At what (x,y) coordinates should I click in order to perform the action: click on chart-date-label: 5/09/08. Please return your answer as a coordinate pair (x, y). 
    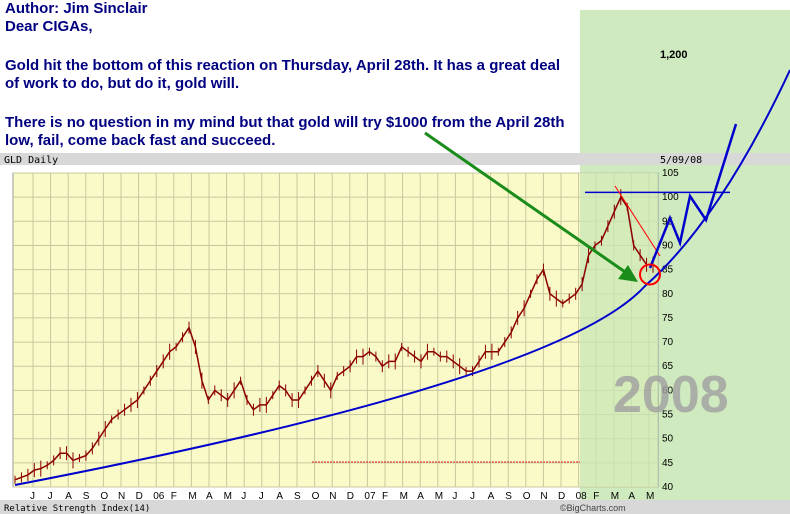
    Looking at the image, I should click on (681, 160).